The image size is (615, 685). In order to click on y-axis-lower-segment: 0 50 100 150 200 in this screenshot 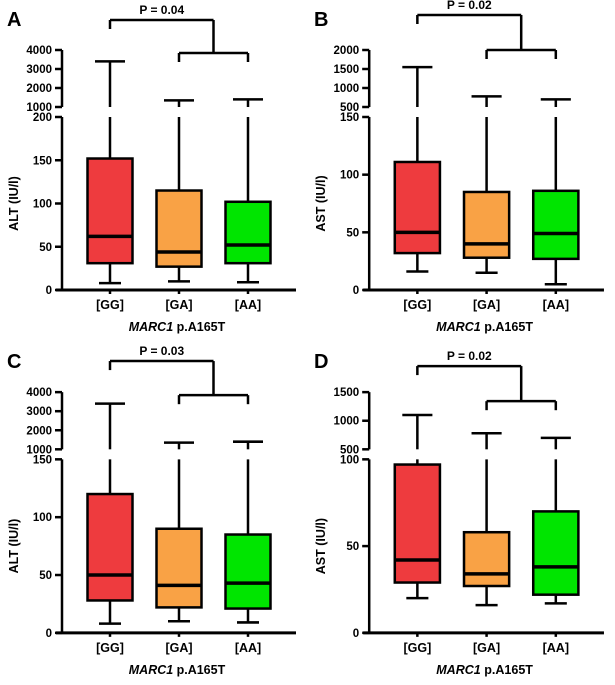, I will do `click(48, 204)`.